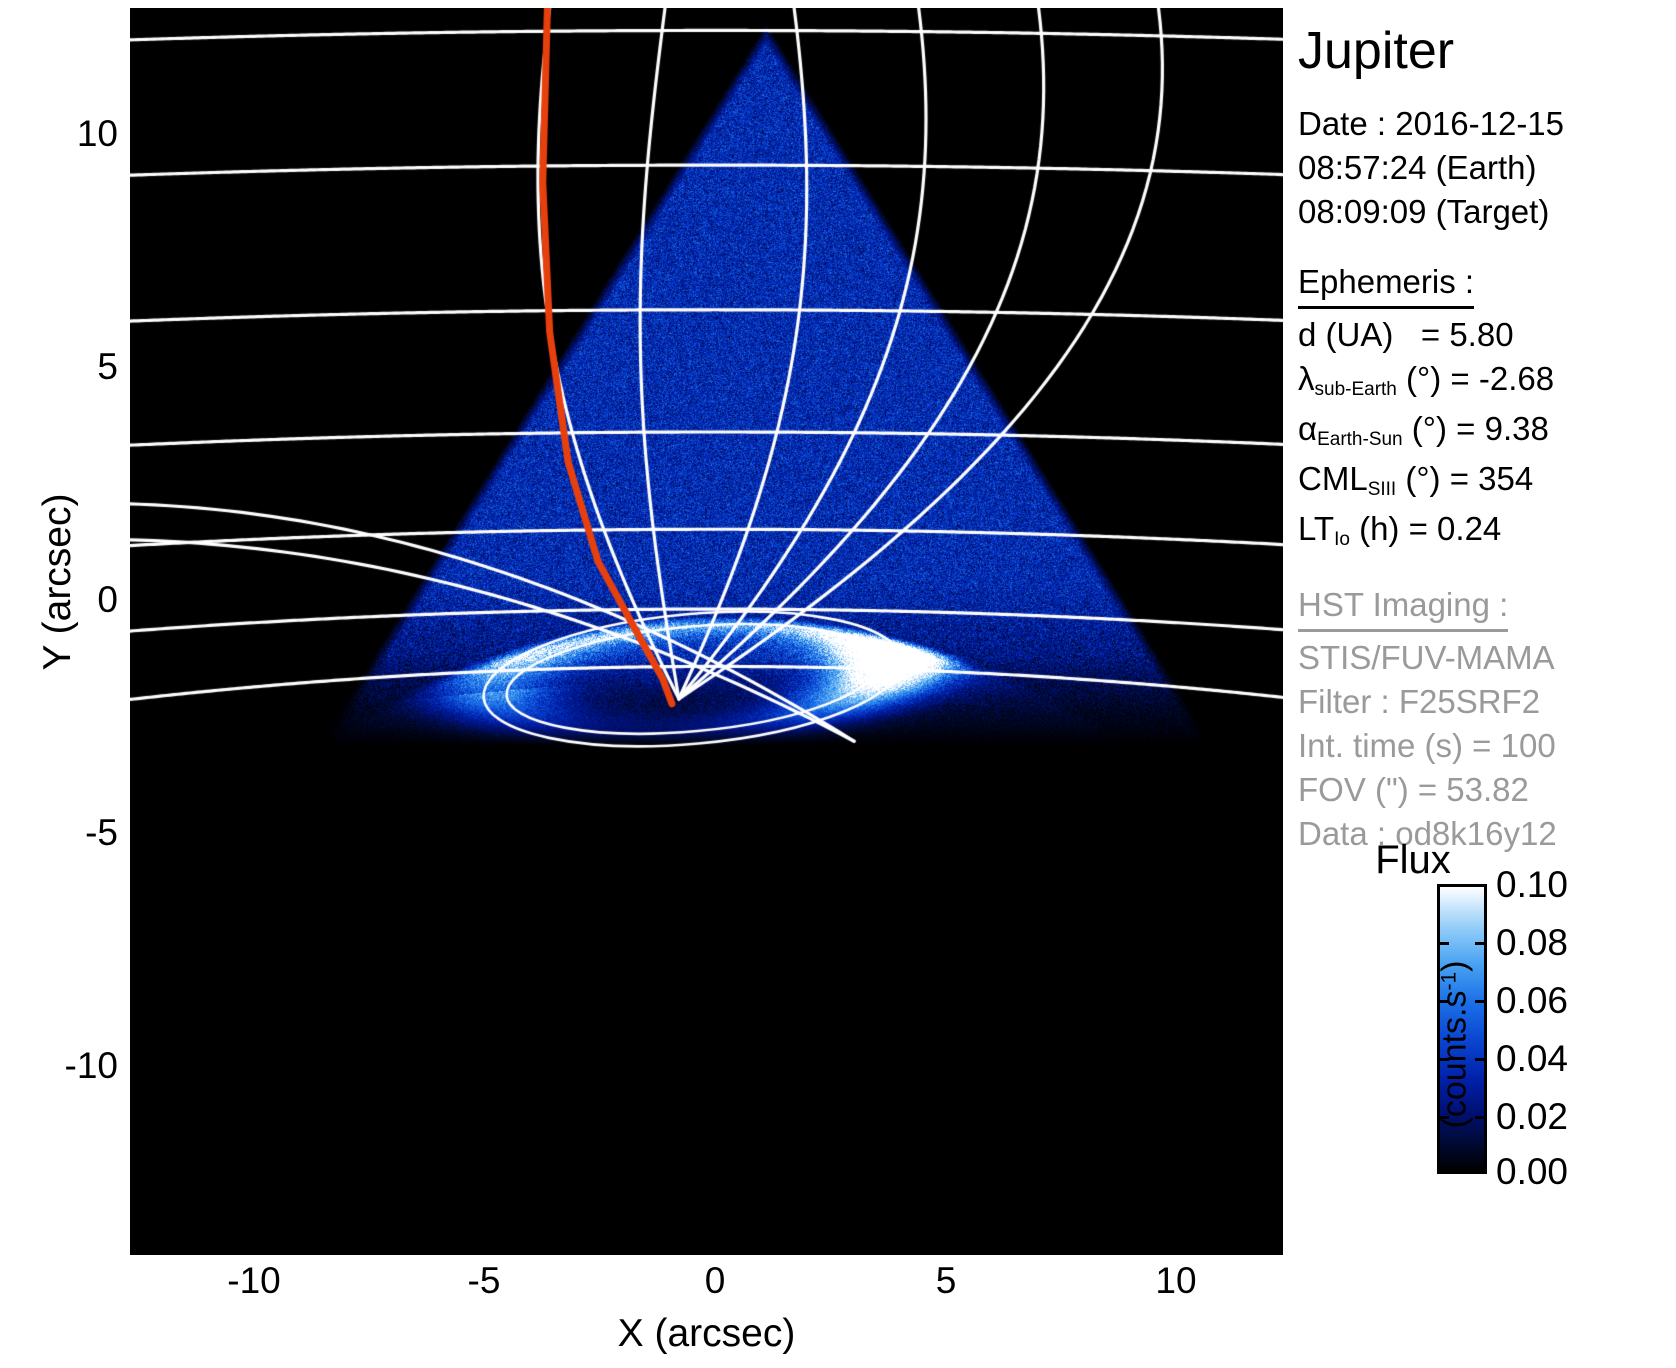 This screenshot has width=1676, height=1368. Describe the element at coordinates (1426, 657) in the screenshot. I see `hst-instrument: STIS/FUV-MAMA` at that location.